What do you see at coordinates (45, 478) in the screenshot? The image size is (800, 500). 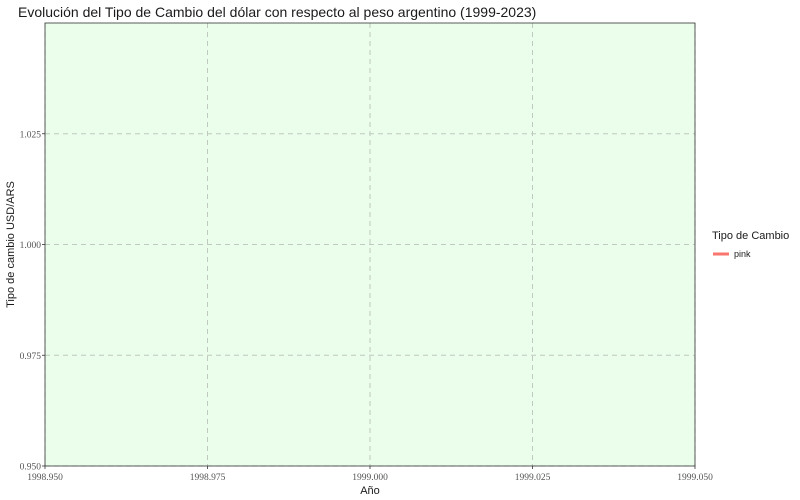 I see `x-tick-label: 1998.950` at bounding box center [45, 478].